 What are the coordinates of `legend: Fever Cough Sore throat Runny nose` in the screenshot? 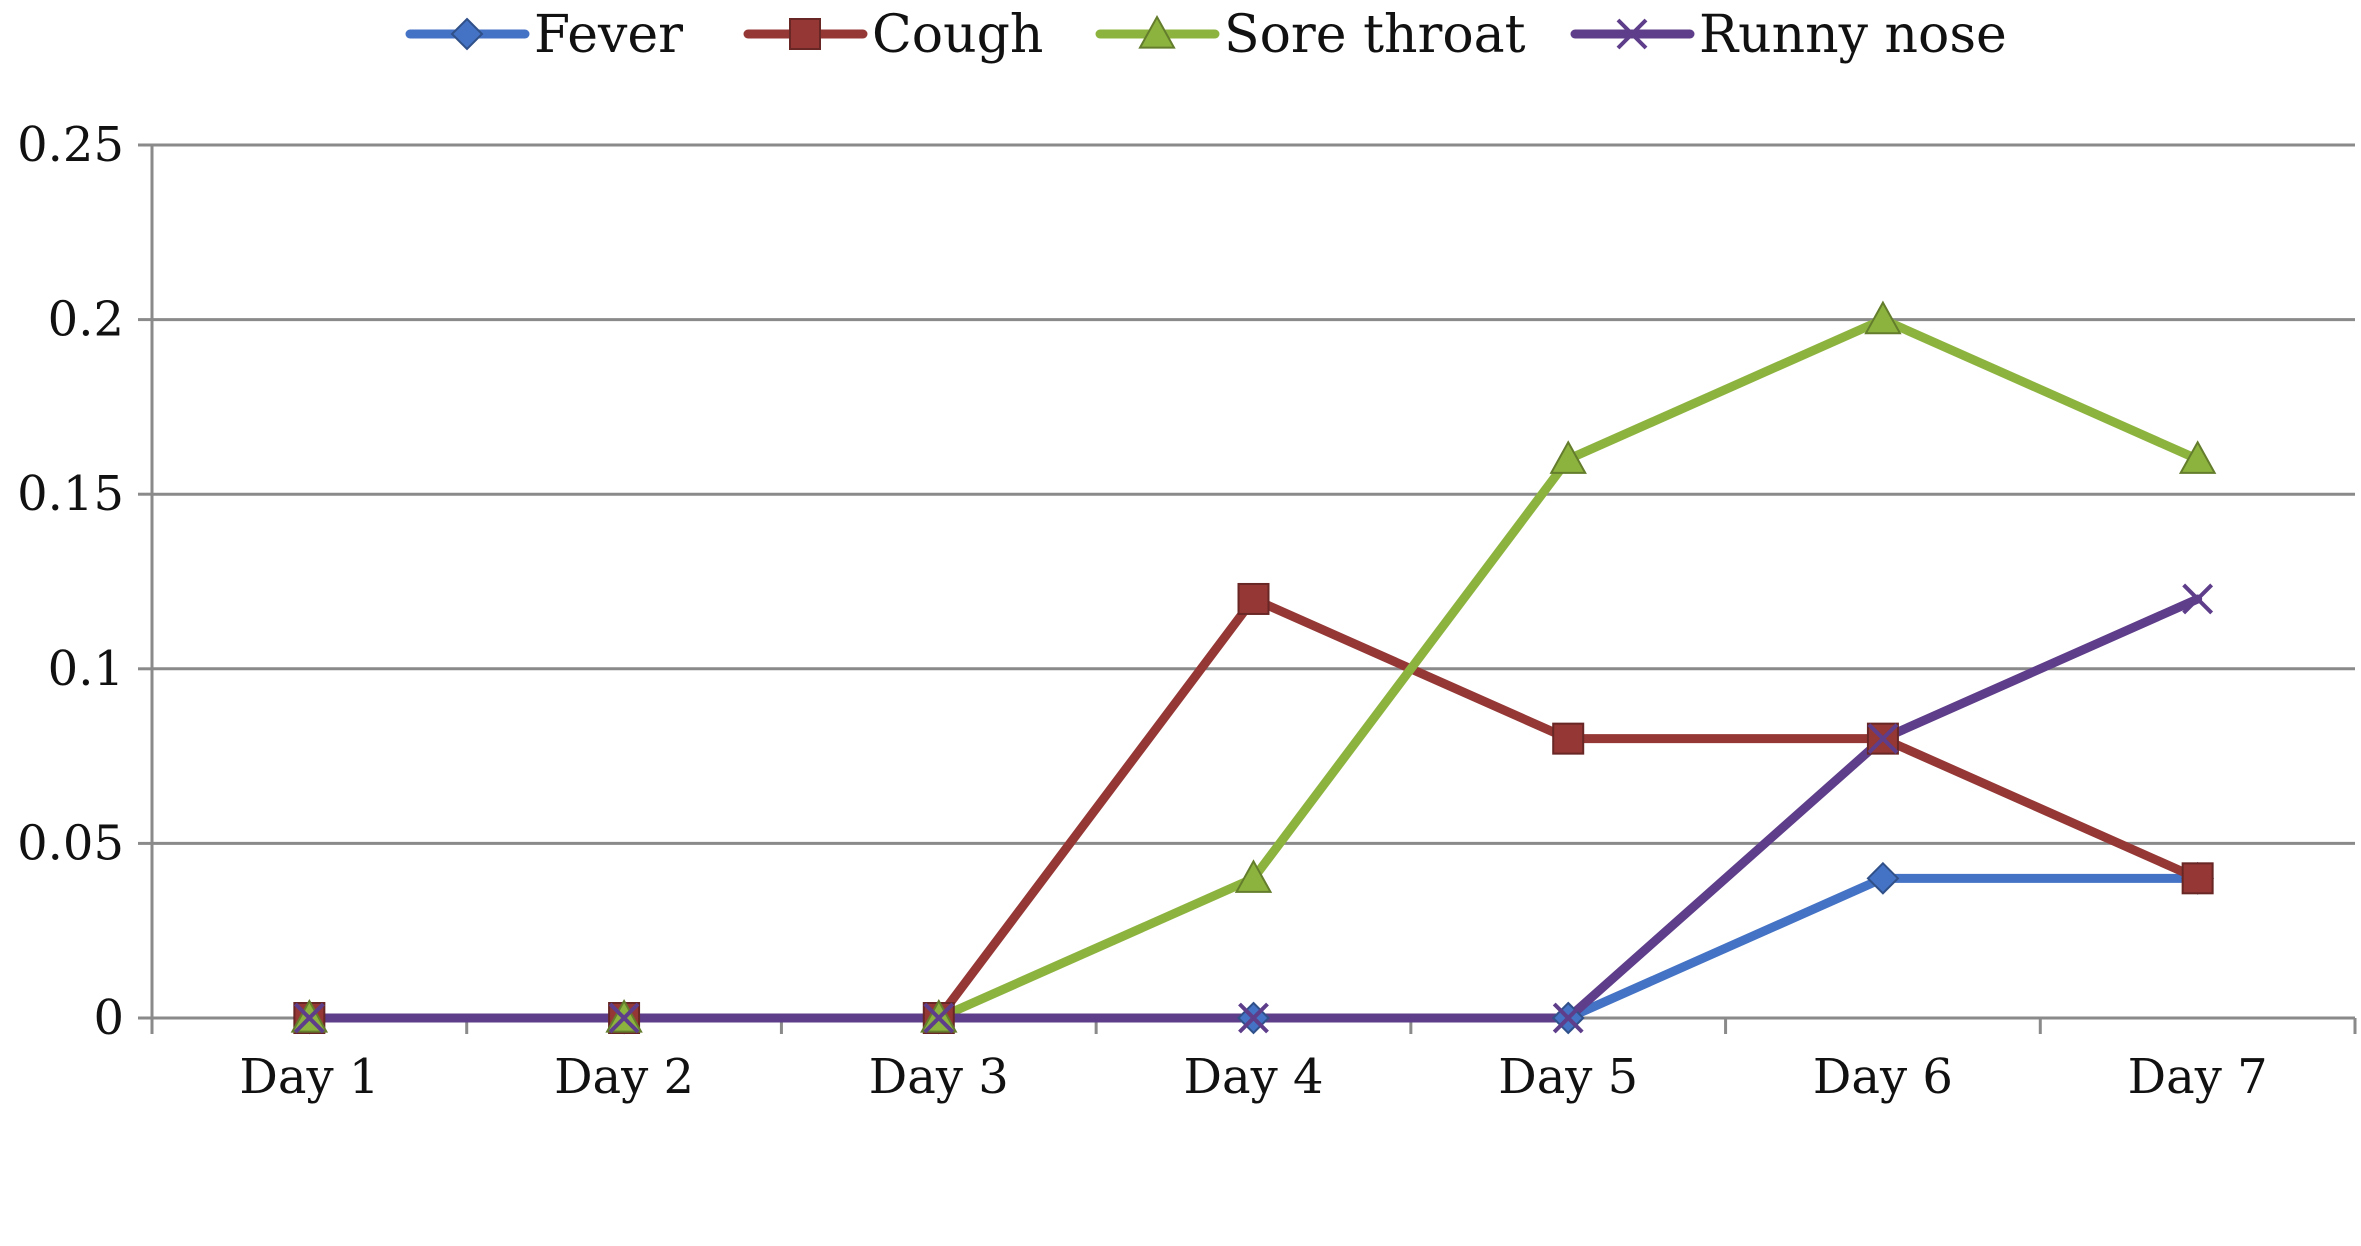 It's located at (1206, 35).